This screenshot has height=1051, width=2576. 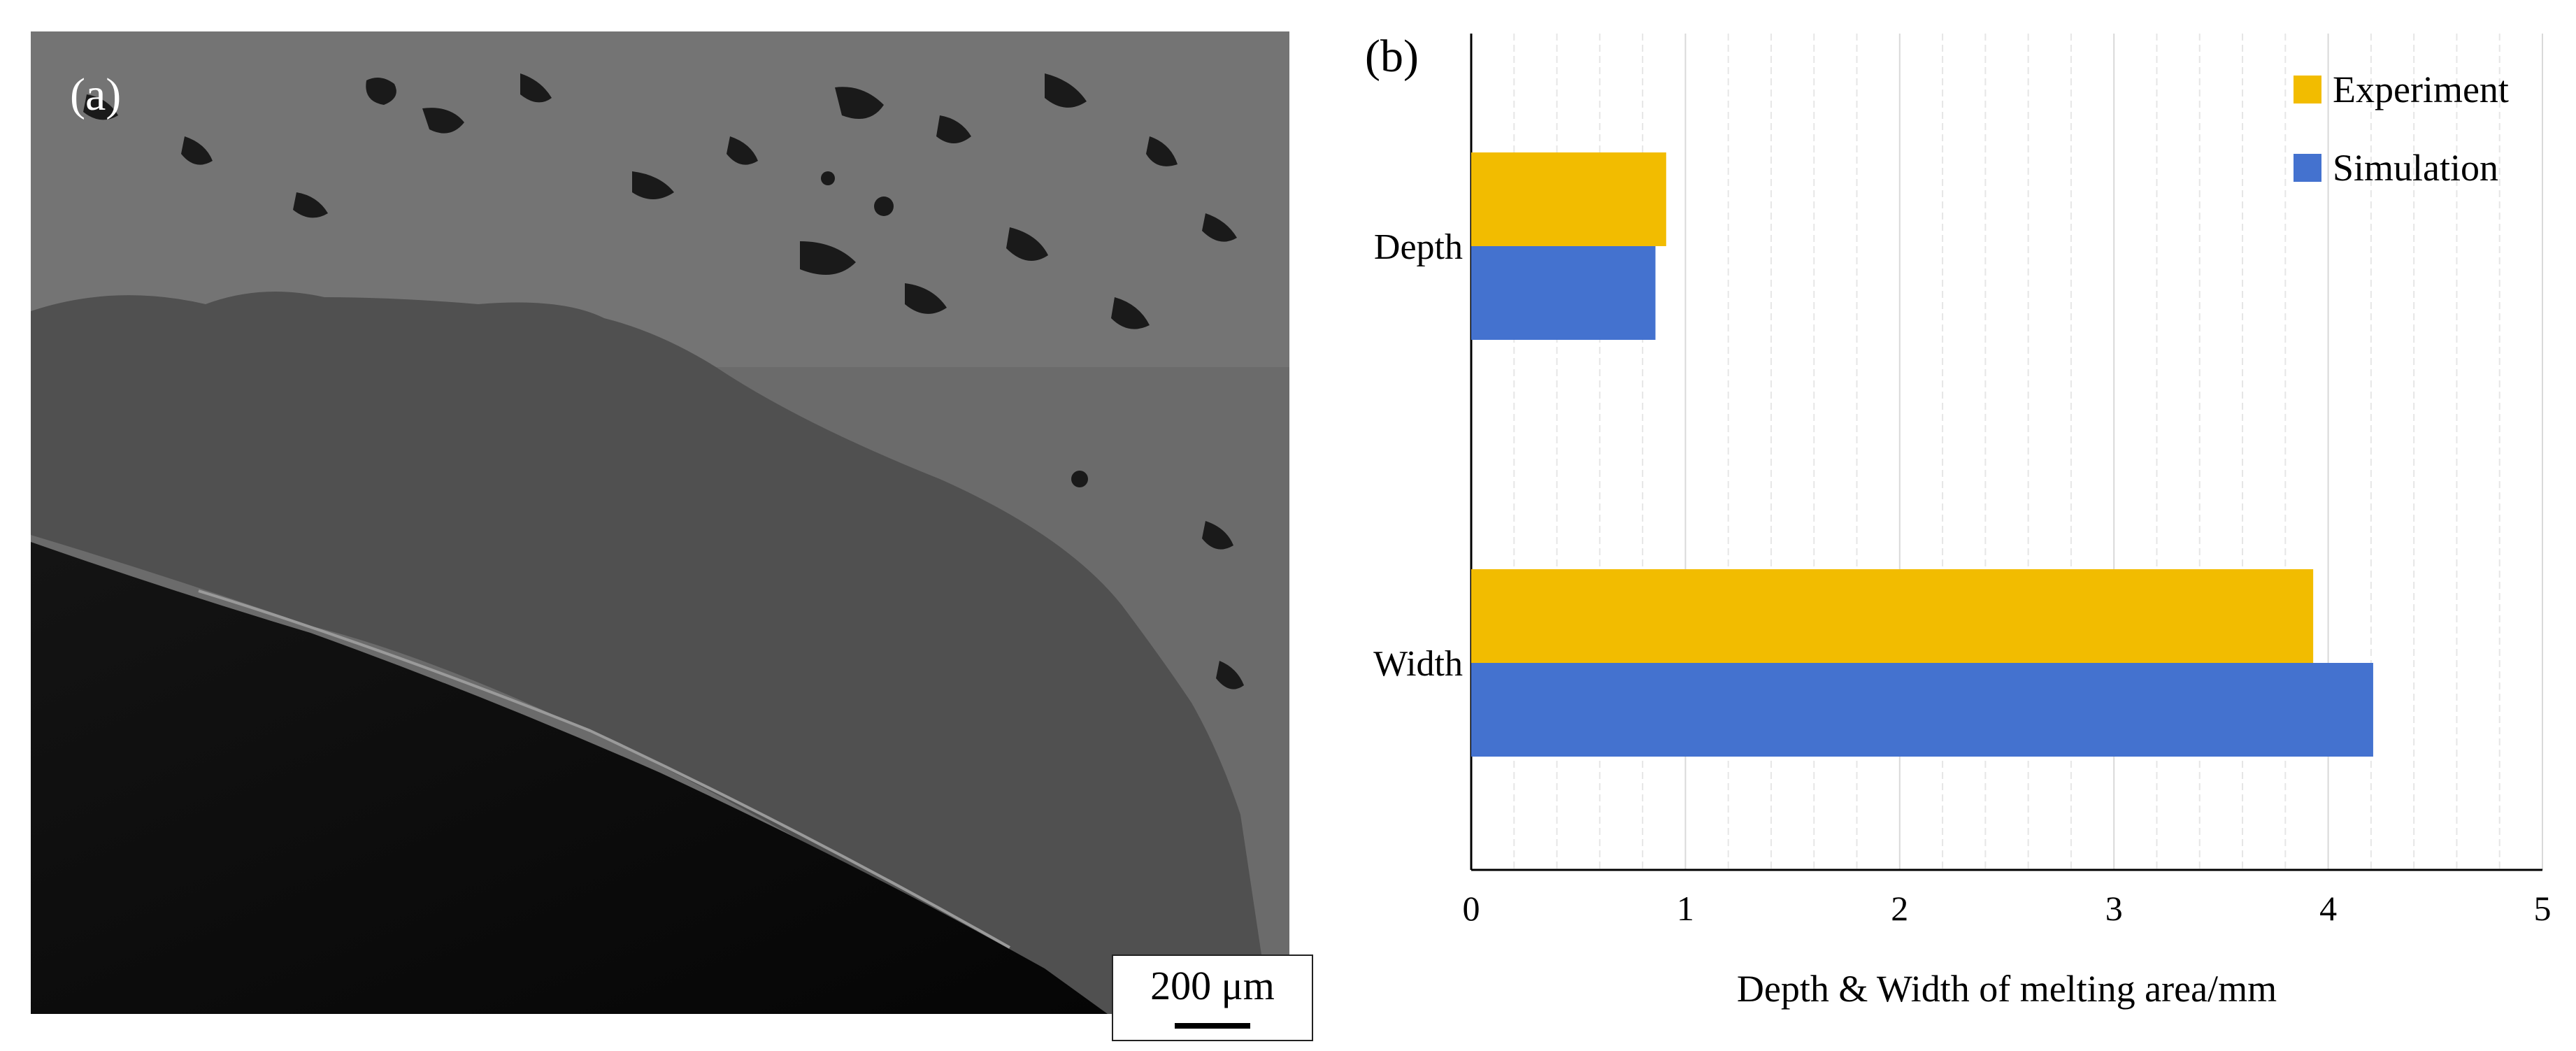 What do you see at coordinates (2415, 168) in the screenshot?
I see `legend-label-simulation: Simulation` at bounding box center [2415, 168].